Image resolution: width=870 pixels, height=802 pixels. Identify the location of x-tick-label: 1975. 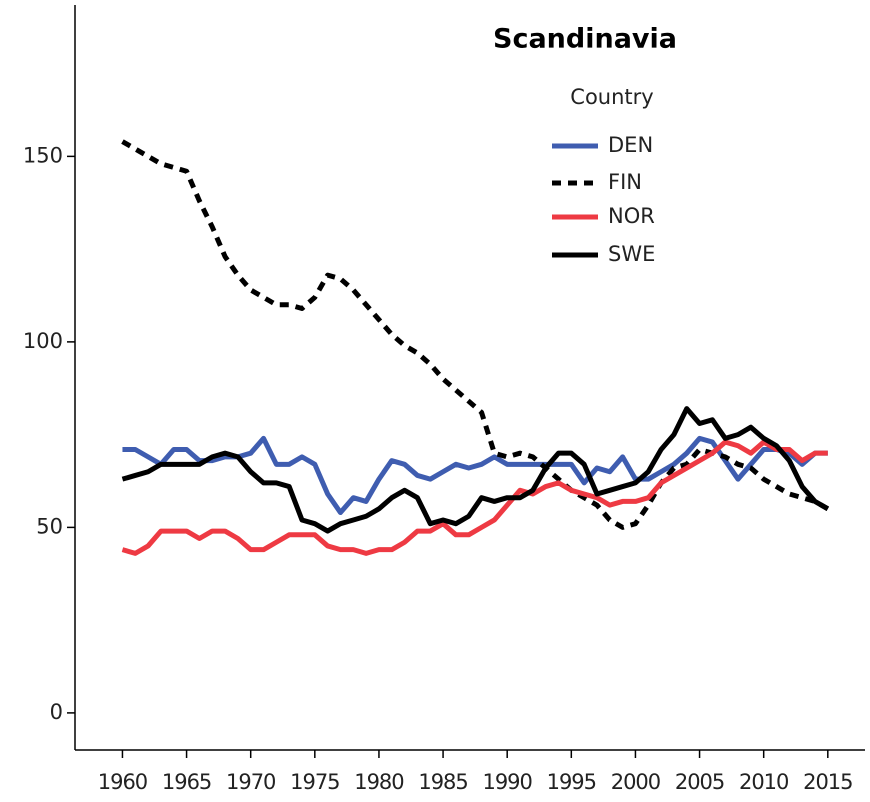
(314, 782).